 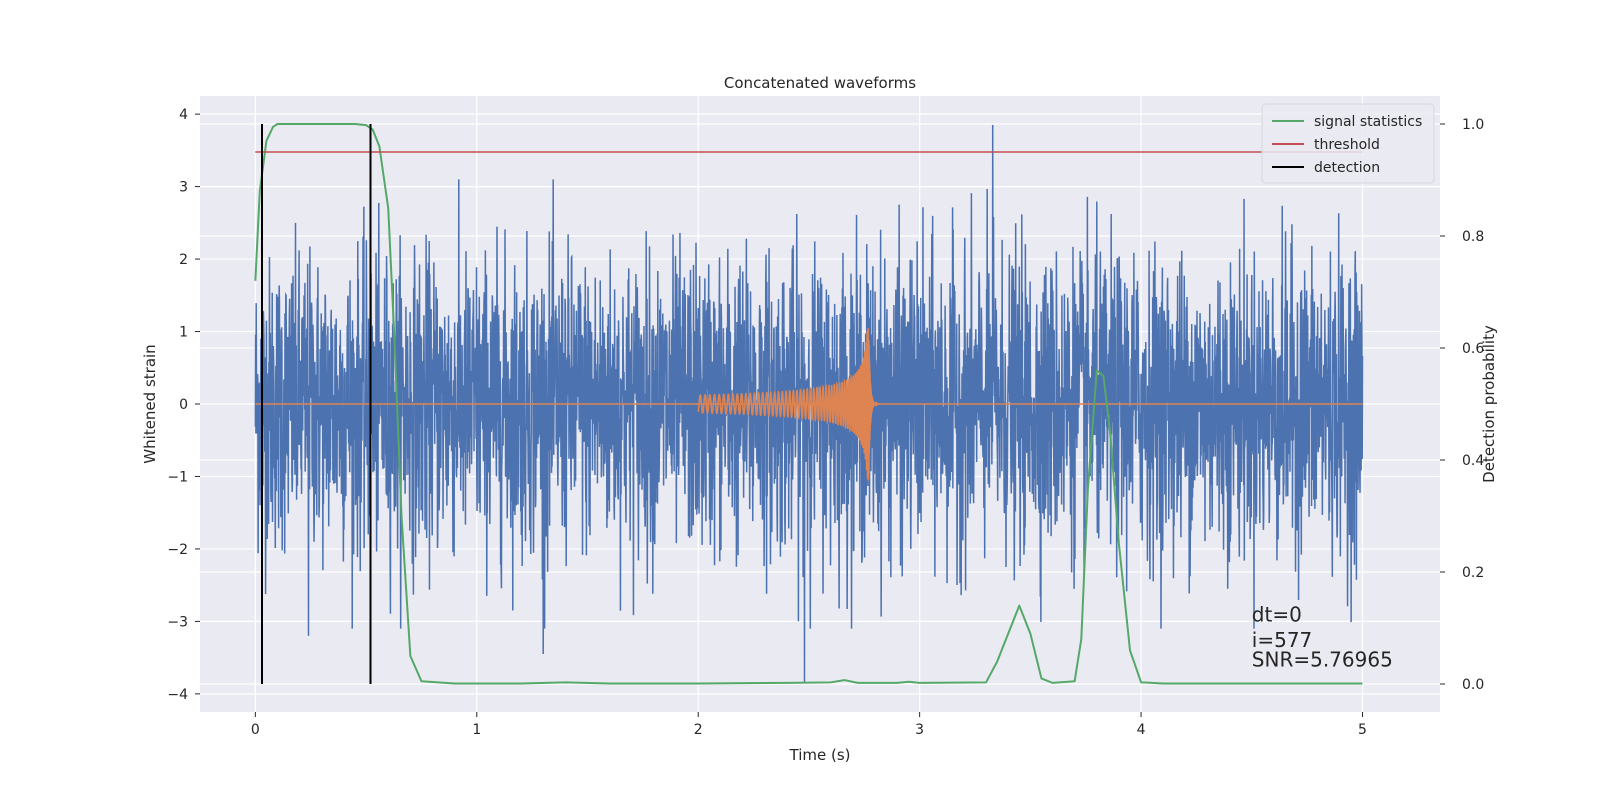 What do you see at coordinates (177, 550) in the screenshot?
I see `y-tick-label: −2` at bounding box center [177, 550].